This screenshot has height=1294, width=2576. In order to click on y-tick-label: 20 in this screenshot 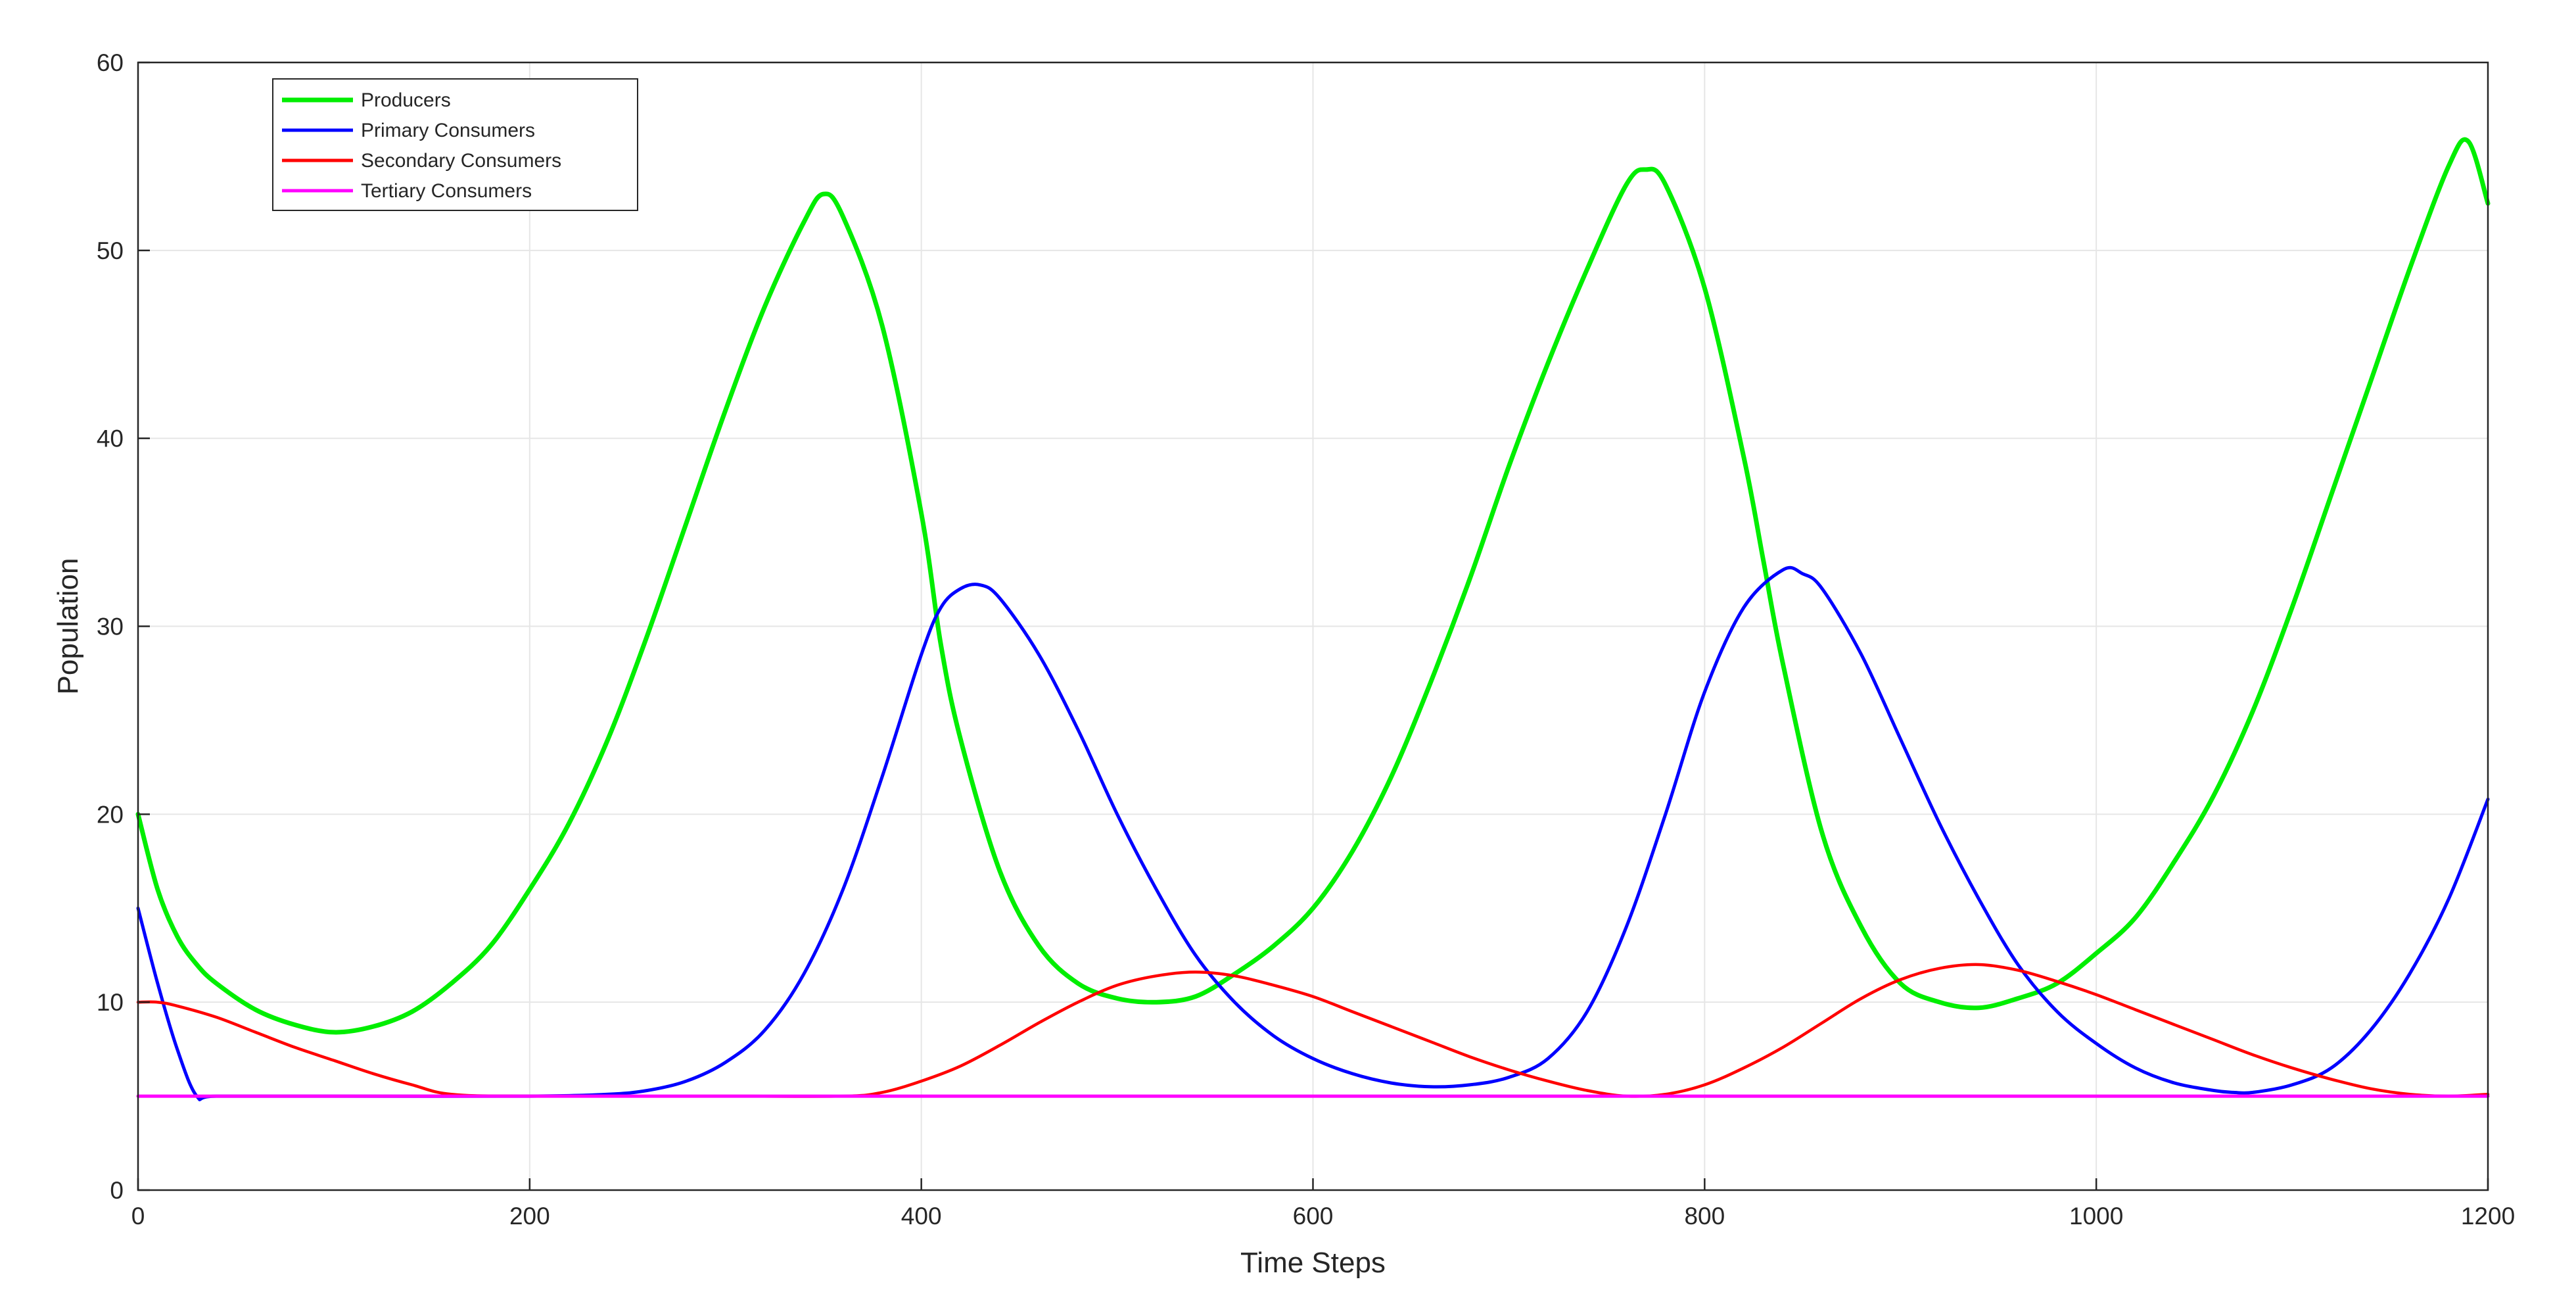, I will do `click(111, 814)`.